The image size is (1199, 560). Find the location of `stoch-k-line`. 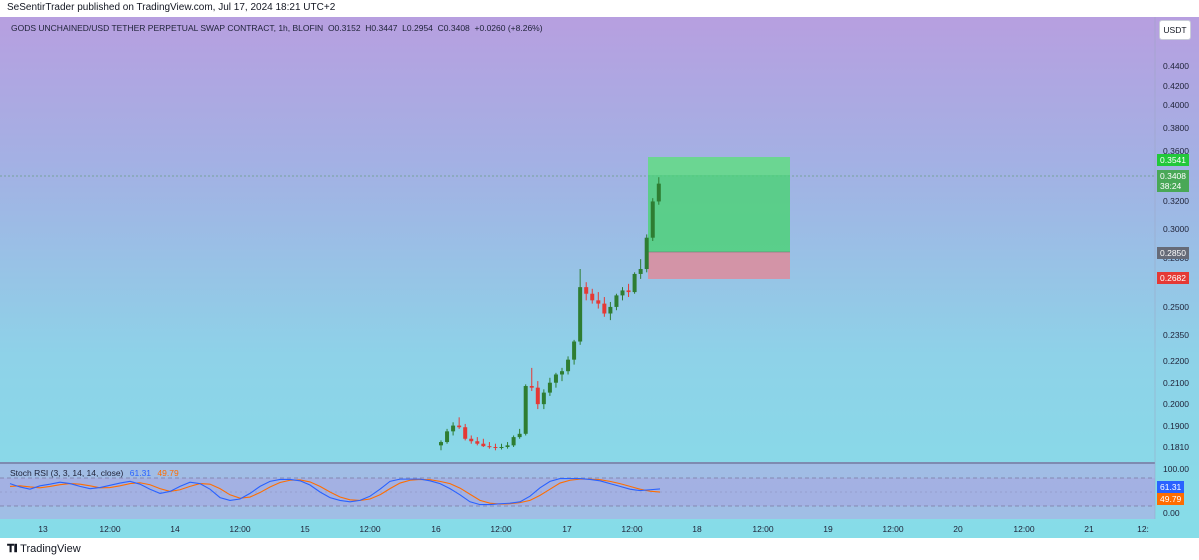

stoch-k-line is located at coordinates (335, 492).